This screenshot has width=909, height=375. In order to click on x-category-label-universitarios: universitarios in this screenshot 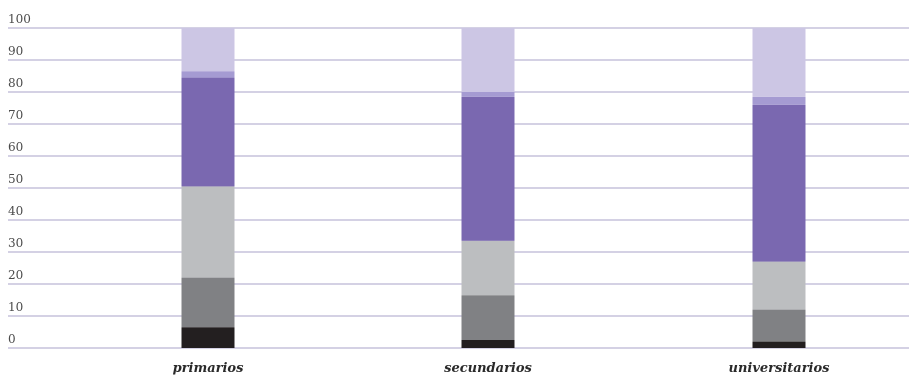, I will do `click(780, 368)`.